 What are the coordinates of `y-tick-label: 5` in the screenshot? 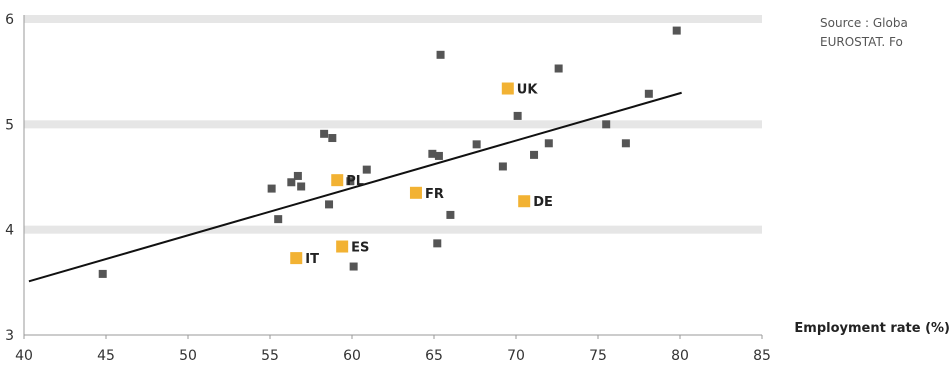 It's located at (9, 125).